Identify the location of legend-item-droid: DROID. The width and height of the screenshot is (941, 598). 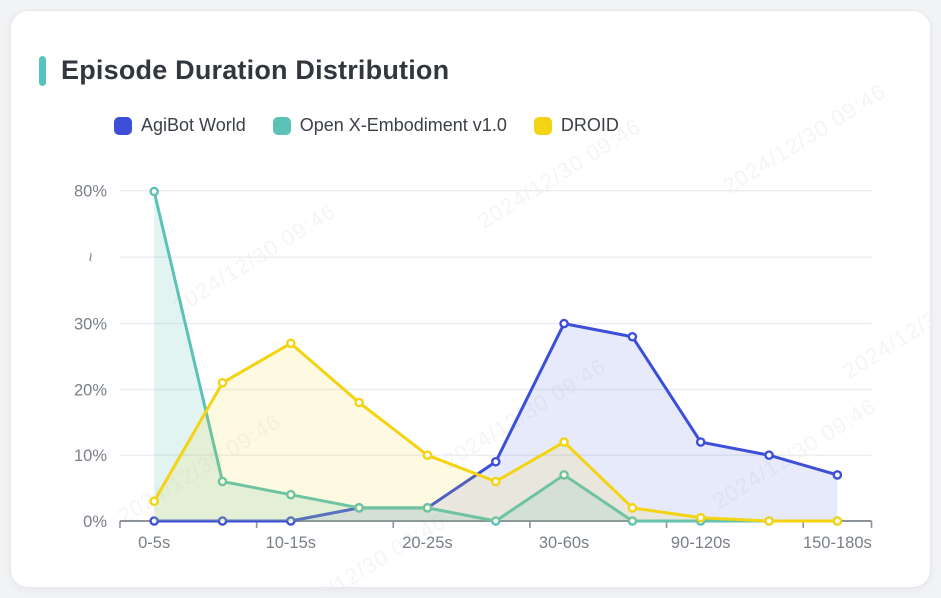
(576, 125).